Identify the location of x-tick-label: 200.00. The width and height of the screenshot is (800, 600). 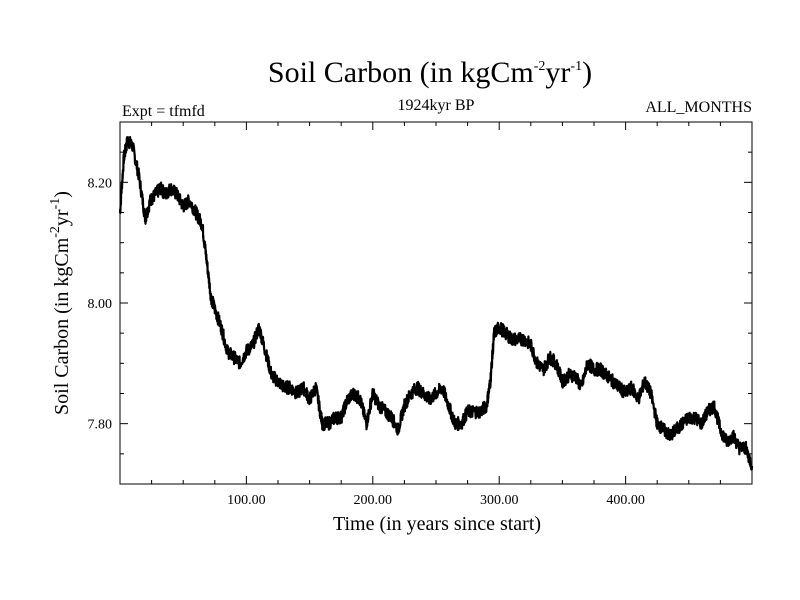
(373, 500).